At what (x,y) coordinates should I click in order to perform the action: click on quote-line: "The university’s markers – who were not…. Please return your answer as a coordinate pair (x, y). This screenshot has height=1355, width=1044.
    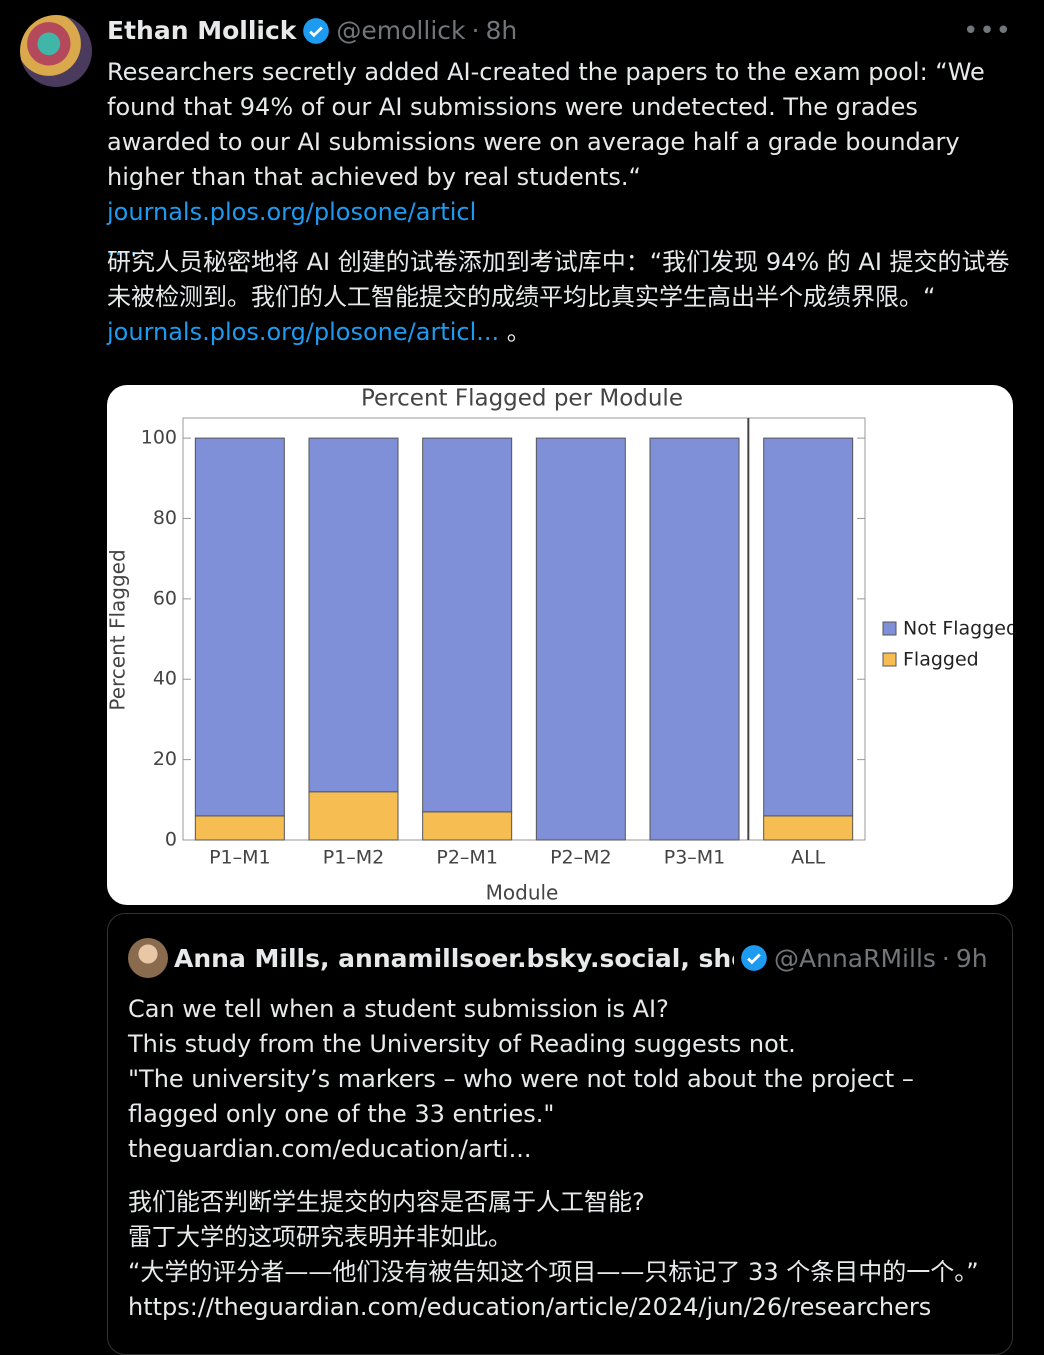
    Looking at the image, I should click on (521, 1096).